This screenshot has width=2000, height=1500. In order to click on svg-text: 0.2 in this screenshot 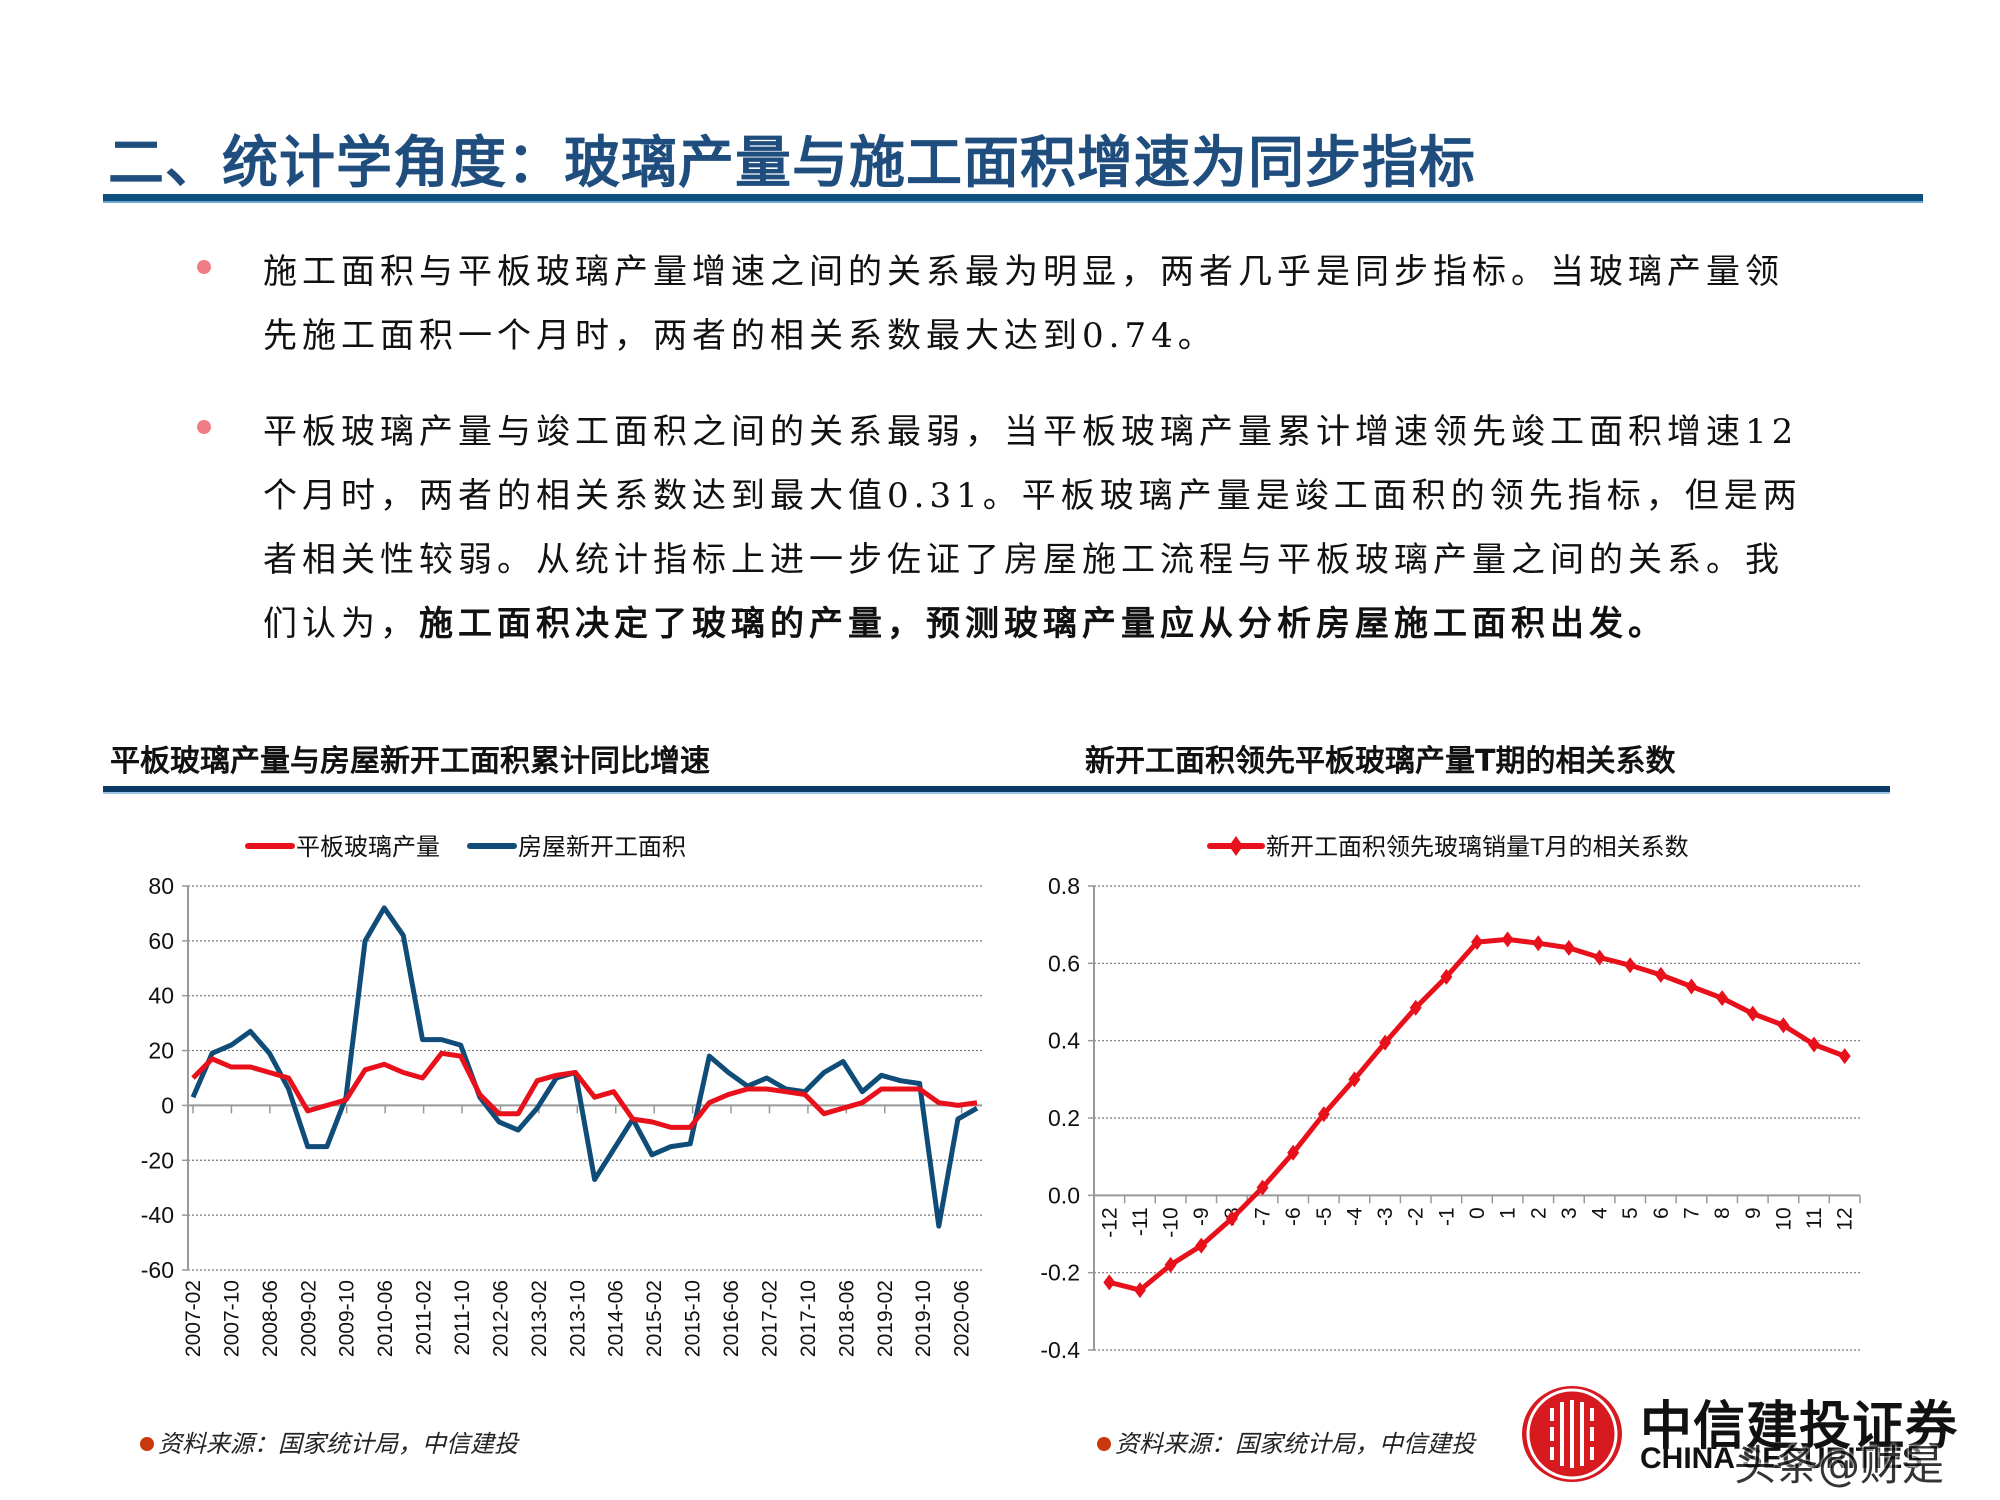, I will do `click(1064, 1118)`.